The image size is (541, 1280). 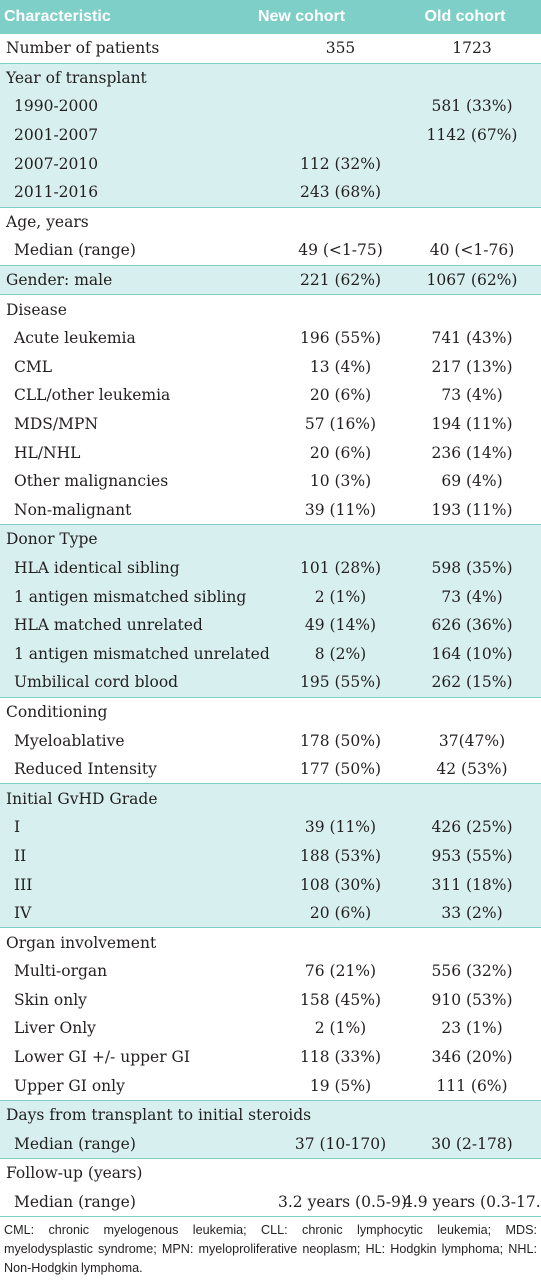 I want to click on row-label: Other malignancies, so click(x=91, y=481).